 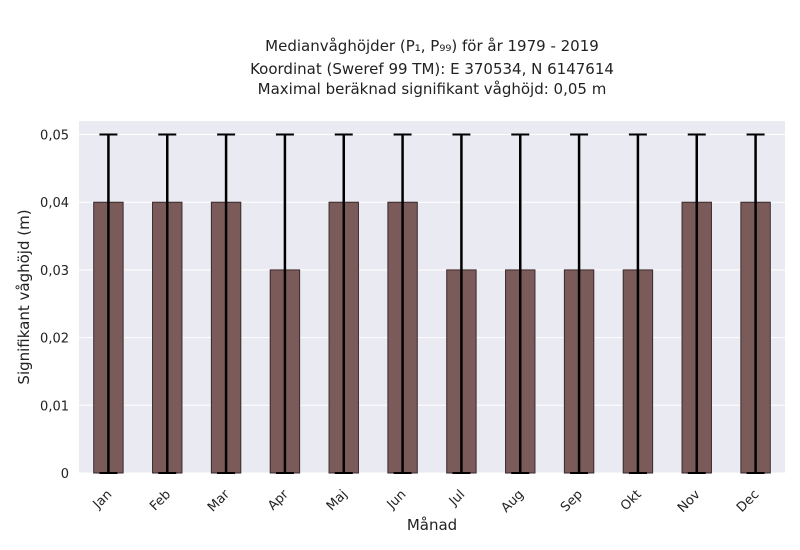 What do you see at coordinates (696, 303) in the screenshot?
I see `error-bar-nov` at bounding box center [696, 303].